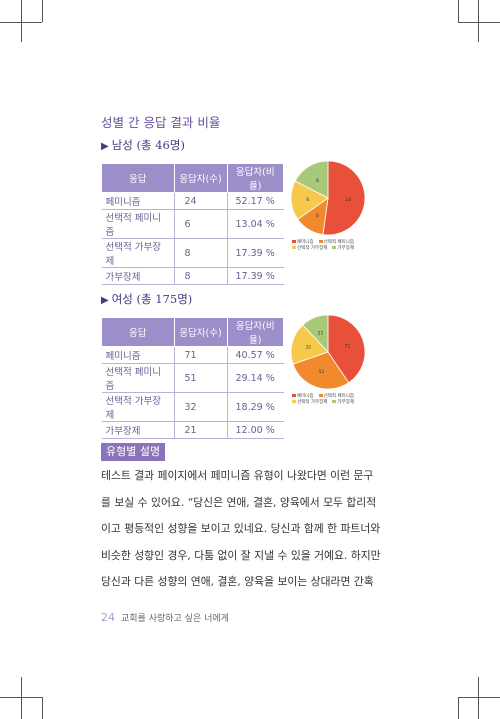 The width and height of the screenshot is (500, 719). I want to click on table-row: 선택적 페미니즘 51 29.14 %, so click(192, 378).